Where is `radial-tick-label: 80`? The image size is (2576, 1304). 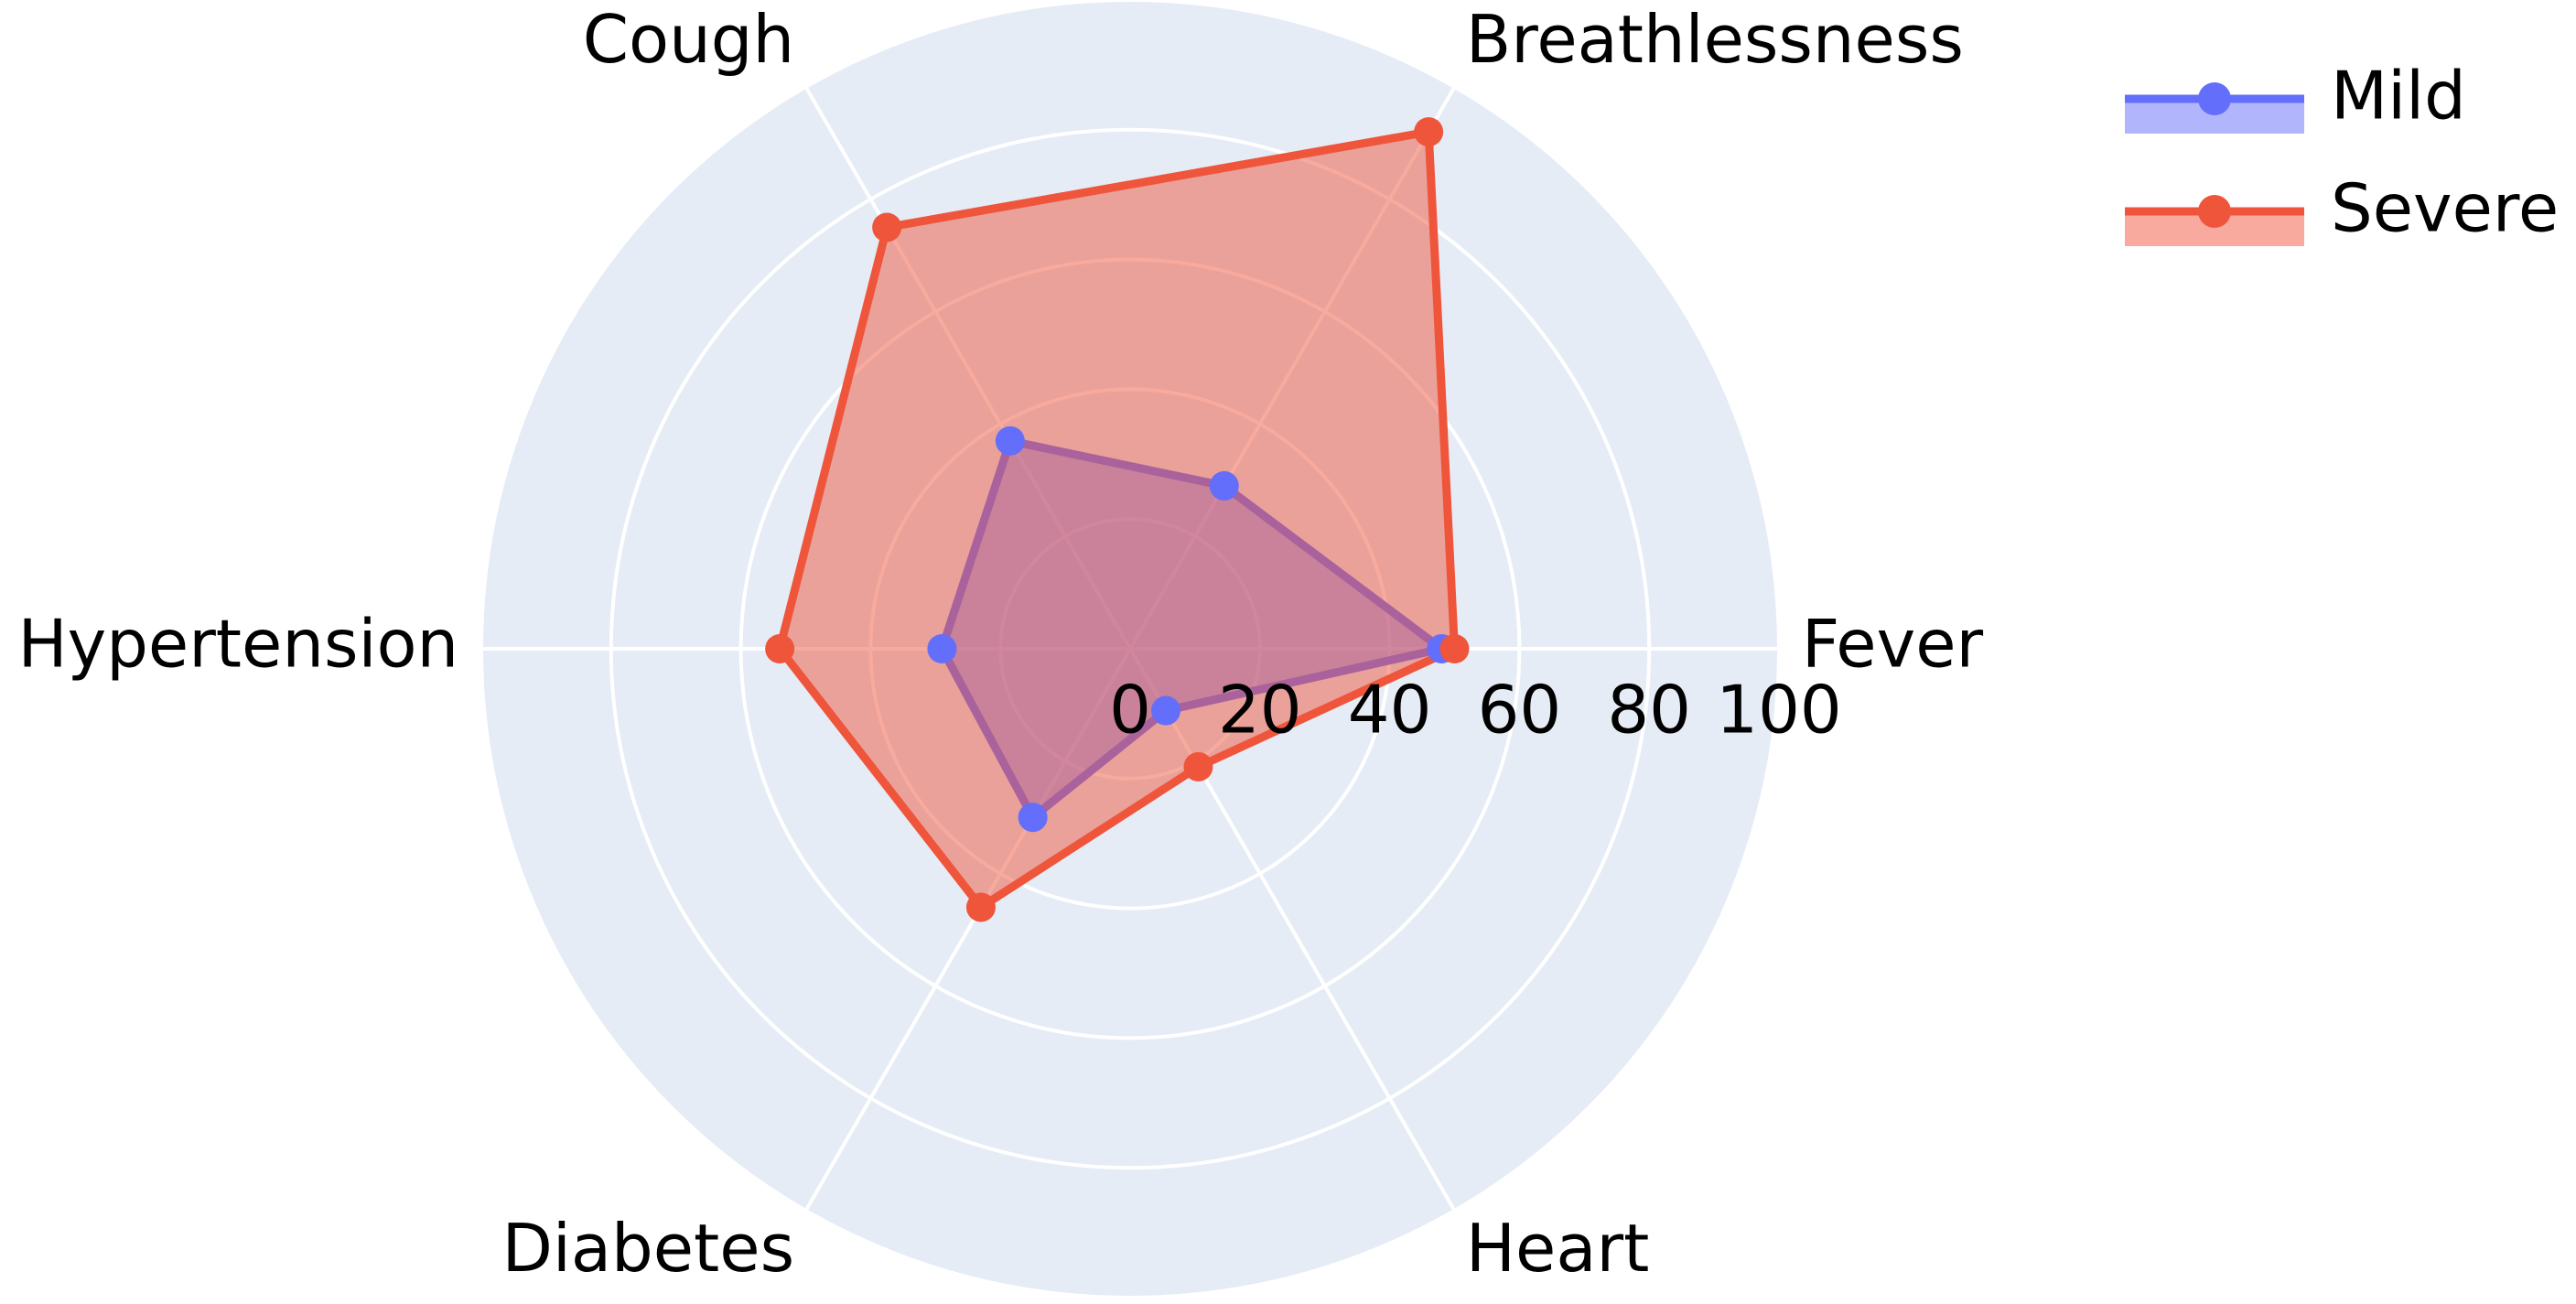
radial-tick-label: 80 is located at coordinates (1649, 711).